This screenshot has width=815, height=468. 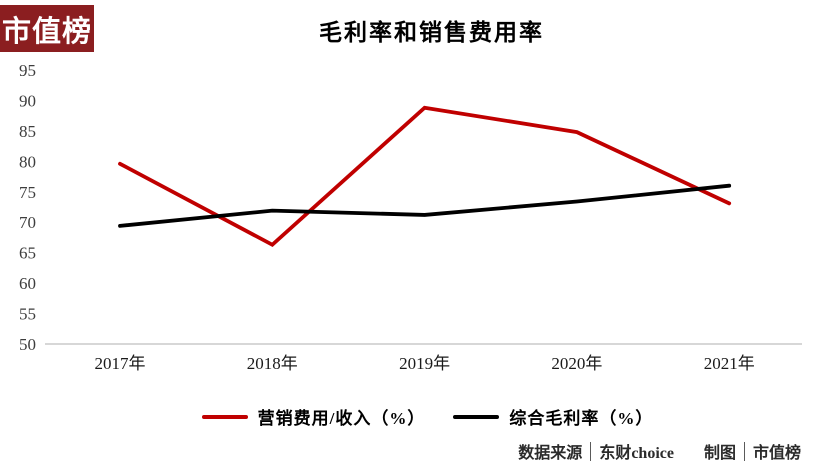 I want to click on y-tick-label: 80, so click(x=27, y=161).